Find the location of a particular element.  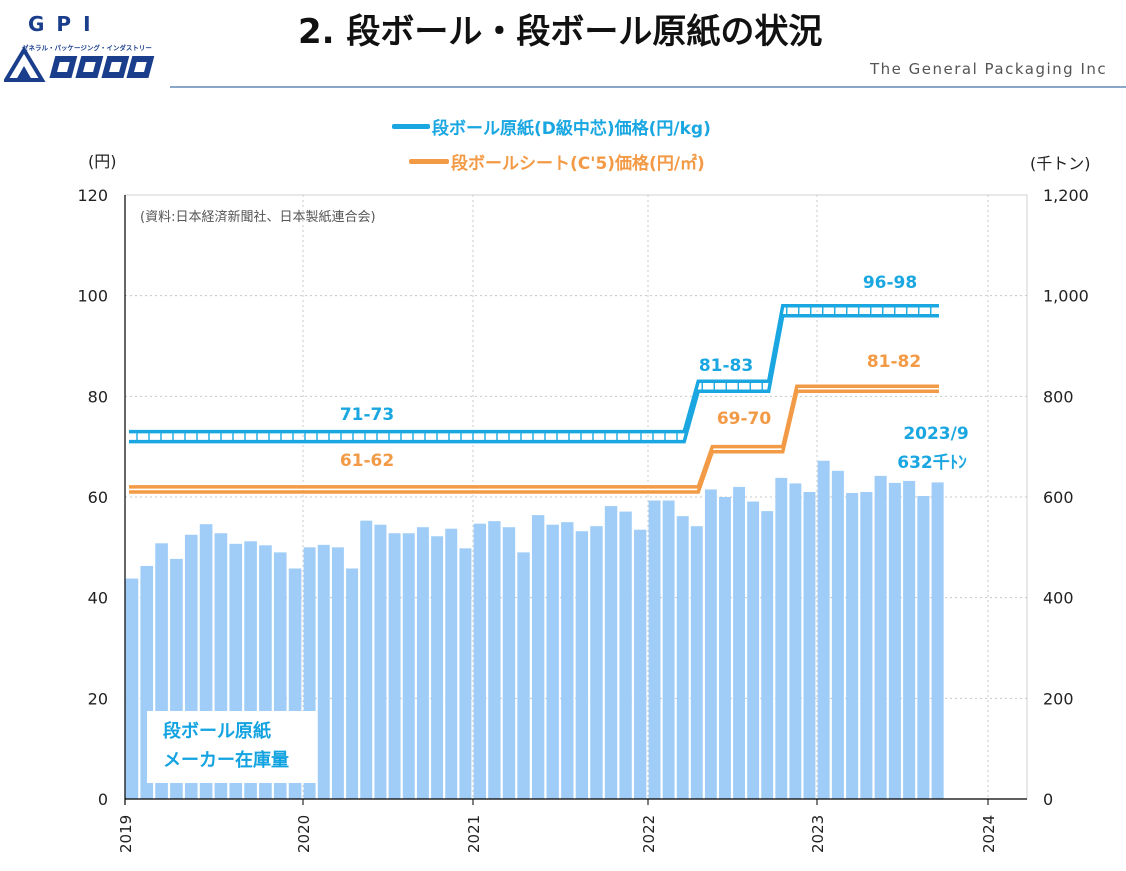

left-tick-label: 100 is located at coordinates (92, 296).